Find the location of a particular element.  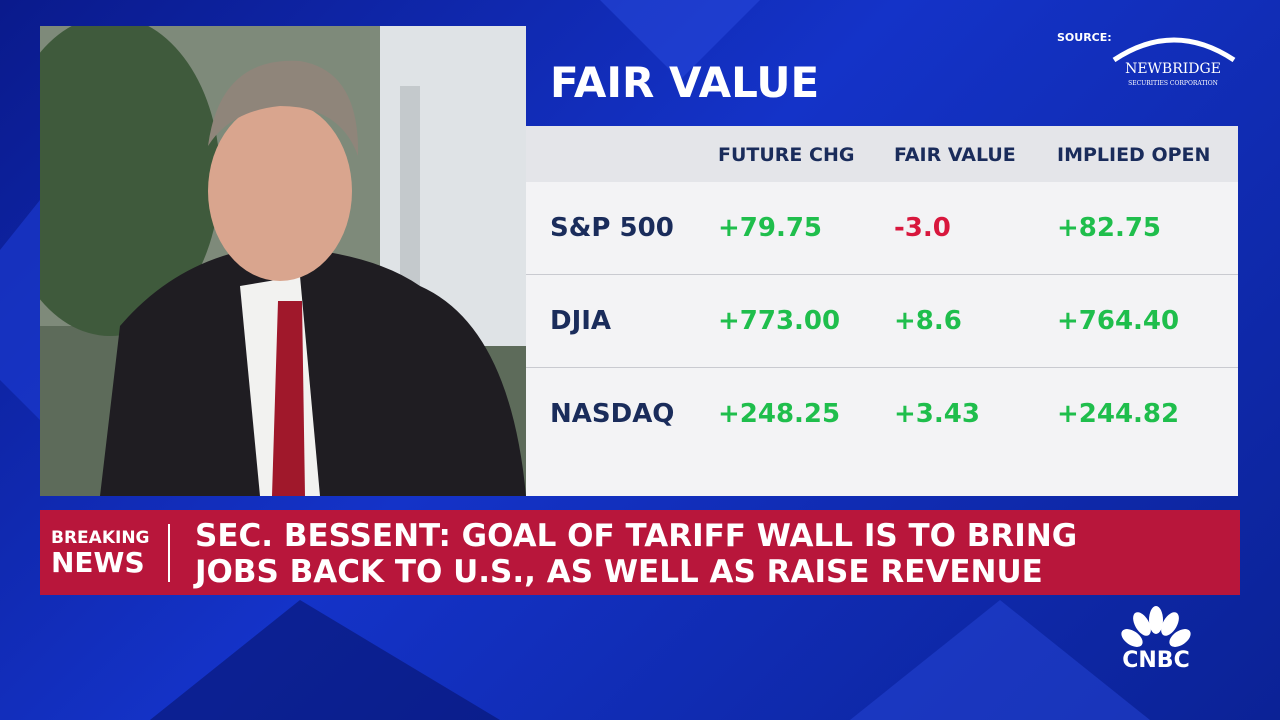

news-label: NEWS is located at coordinates (98, 562).